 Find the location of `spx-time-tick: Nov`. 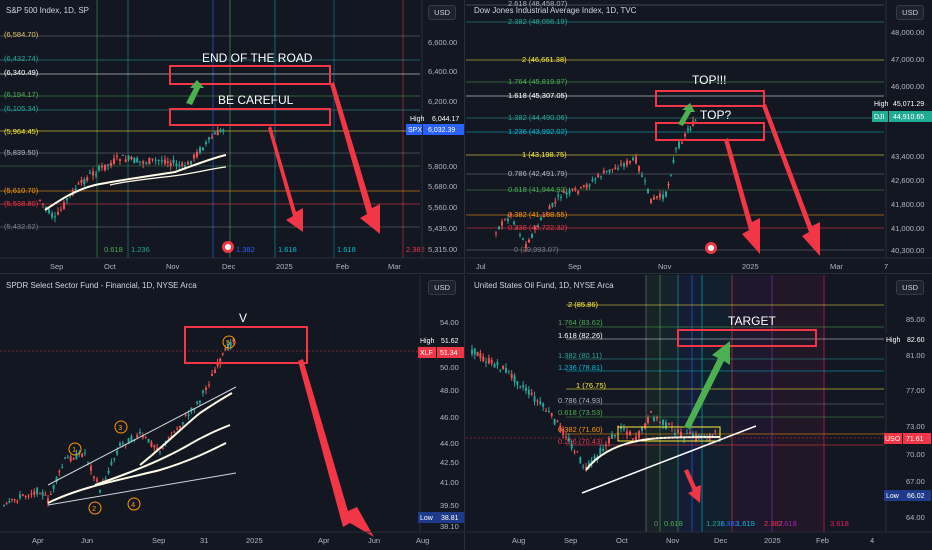

spx-time-tick: Nov is located at coordinates (173, 266).